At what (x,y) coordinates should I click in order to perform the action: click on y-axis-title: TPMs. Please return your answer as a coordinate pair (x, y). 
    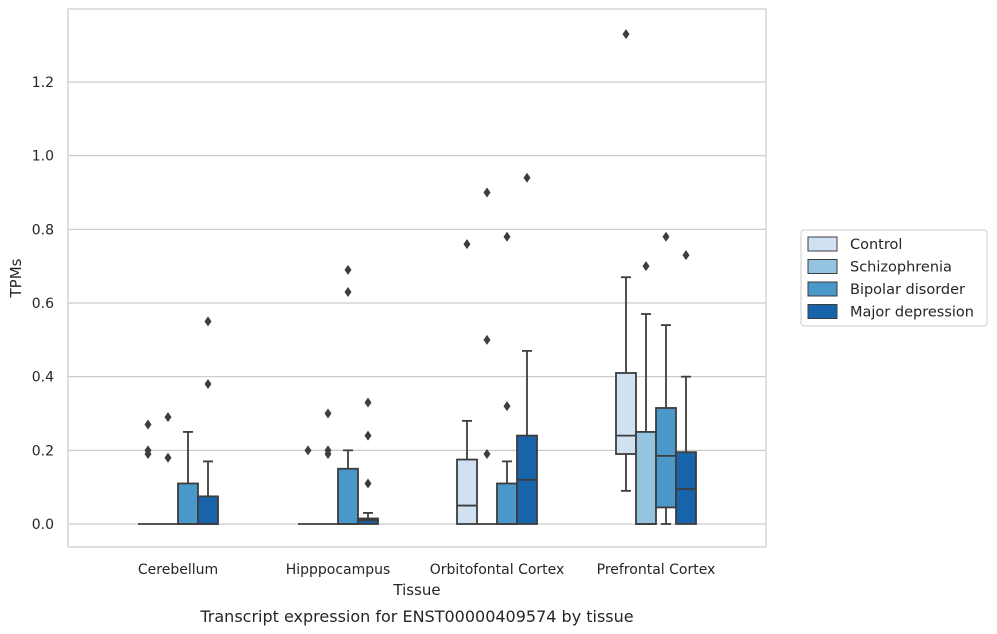
    Looking at the image, I should click on (16, 278).